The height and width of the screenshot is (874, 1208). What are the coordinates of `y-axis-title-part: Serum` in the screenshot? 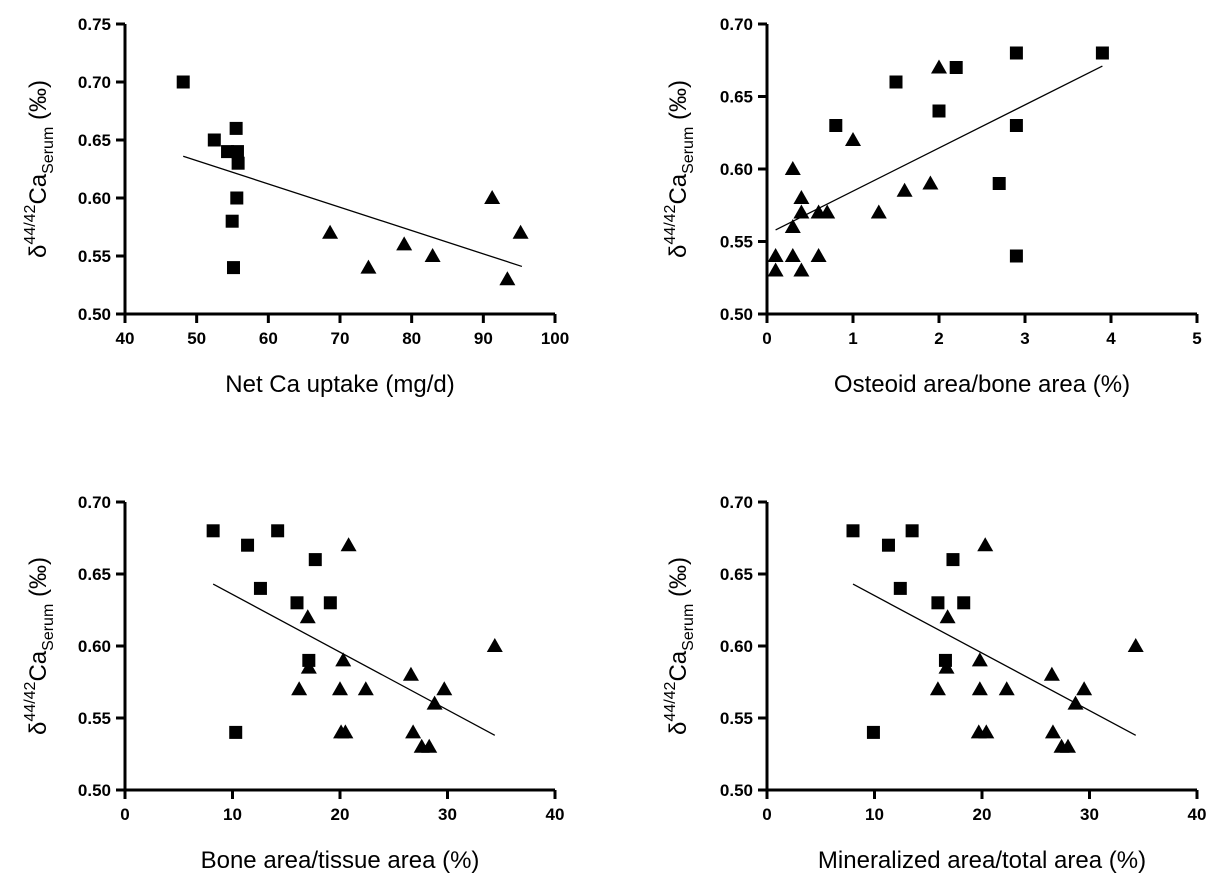 It's located at (48, 627).